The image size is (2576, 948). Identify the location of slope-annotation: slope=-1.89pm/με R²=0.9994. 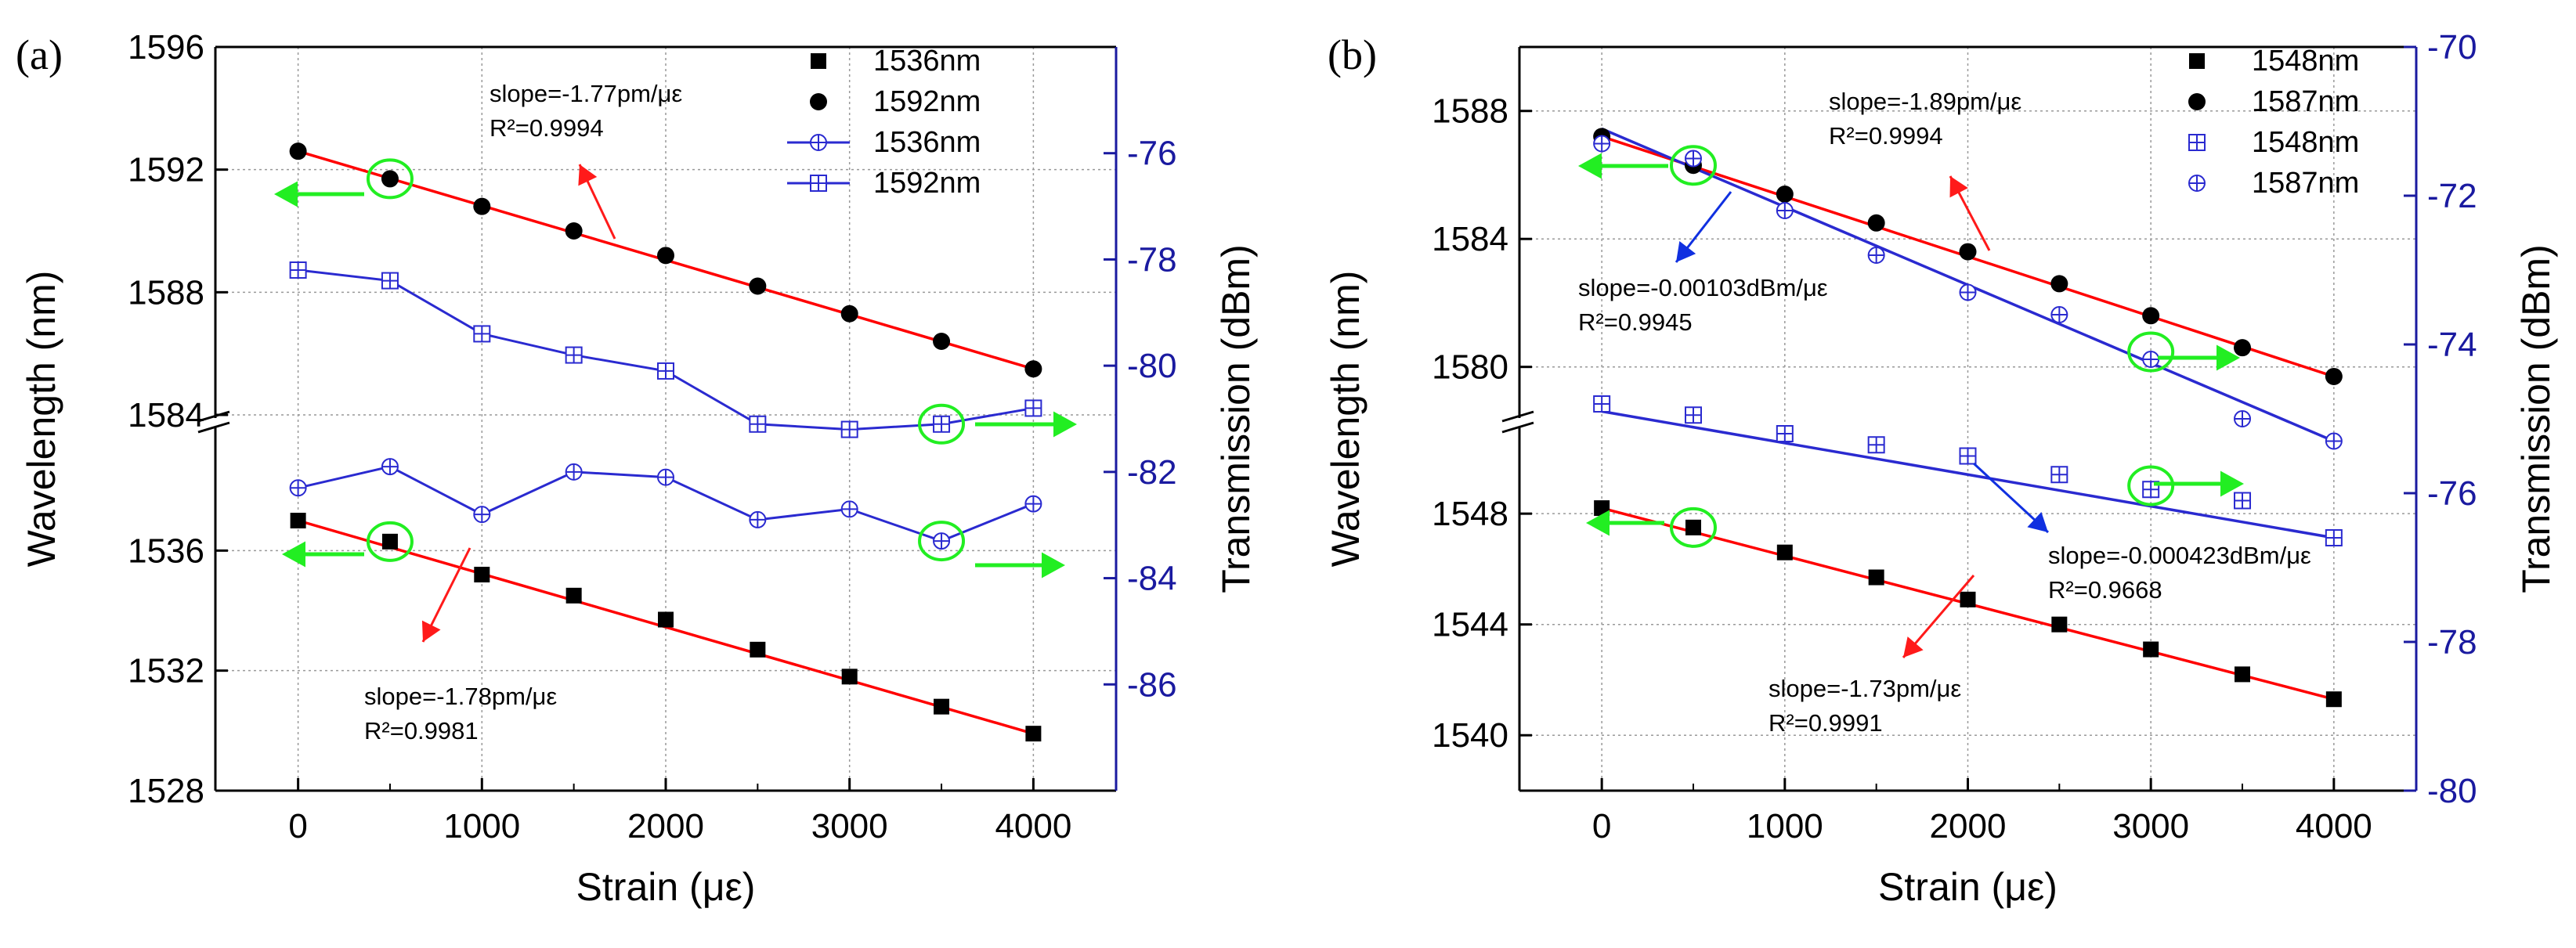
(1925, 169).